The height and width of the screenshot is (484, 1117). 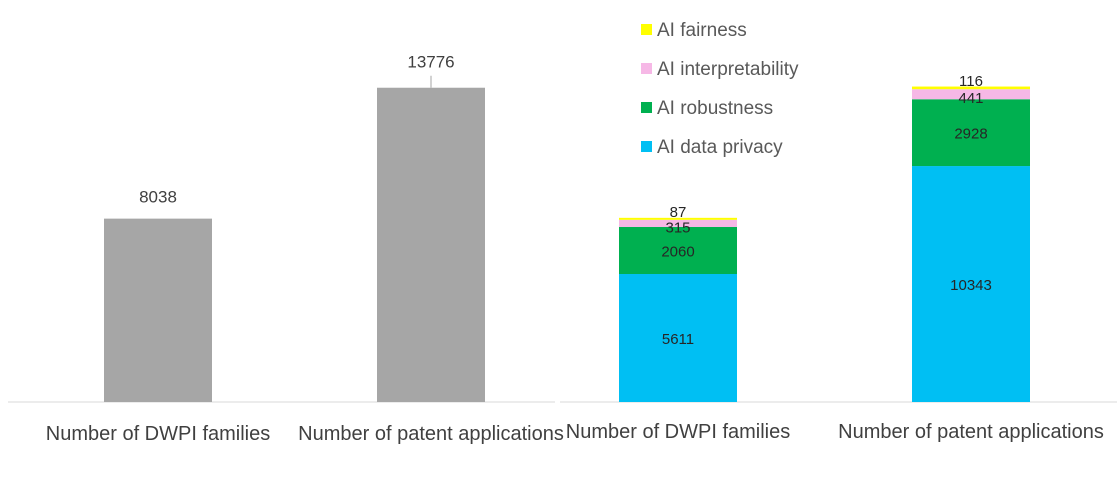 What do you see at coordinates (728, 69) in the screenshot?
I see `legend-entry-ai-interpretability: AI interpretability` at bounding box center [728, 69].